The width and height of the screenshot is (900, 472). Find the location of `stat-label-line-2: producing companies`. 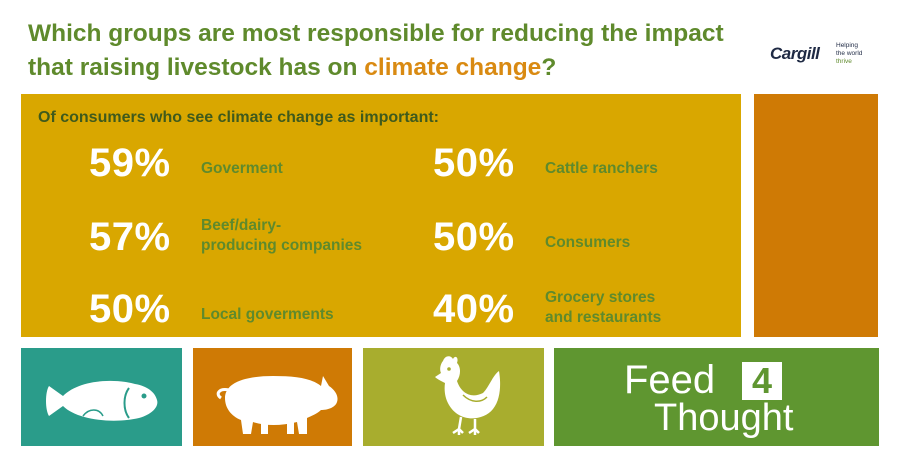

stat-label-line-2: producing companies is located at coordinates (282, 245).